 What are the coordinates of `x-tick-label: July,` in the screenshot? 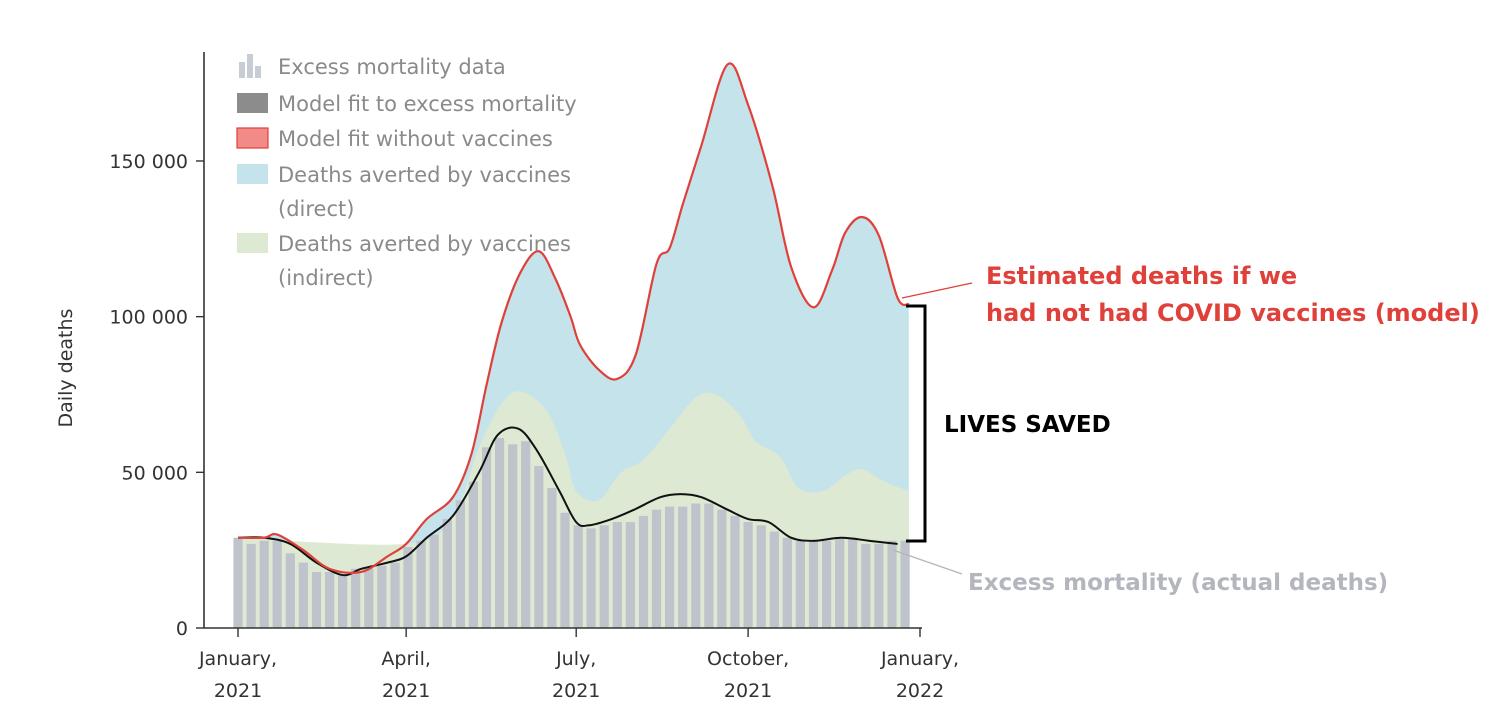 It's located at (575, 659).